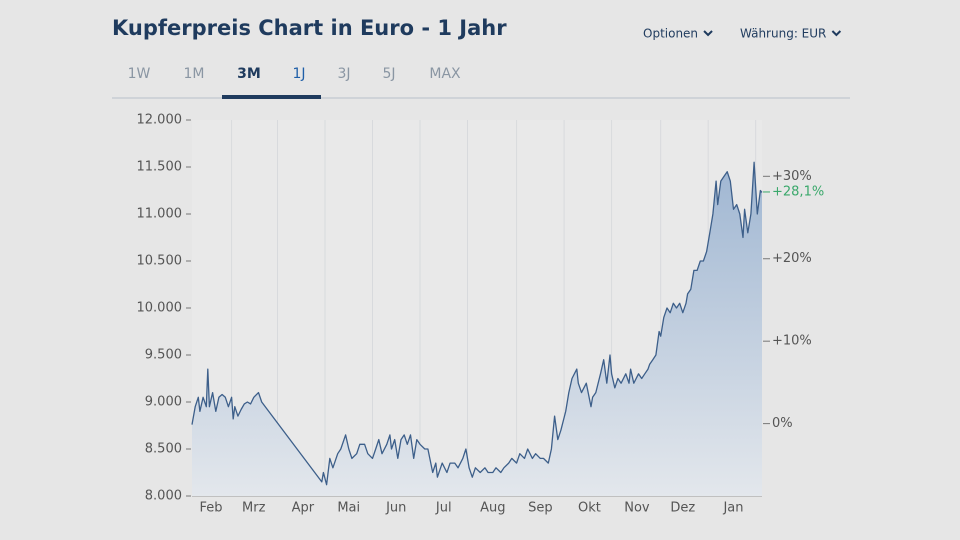 The height and width of the screenshot is (540, 960). Describe the element at coordinates (348, 508) in the screenshot. I see `x-tick-label: Mai` at that location.